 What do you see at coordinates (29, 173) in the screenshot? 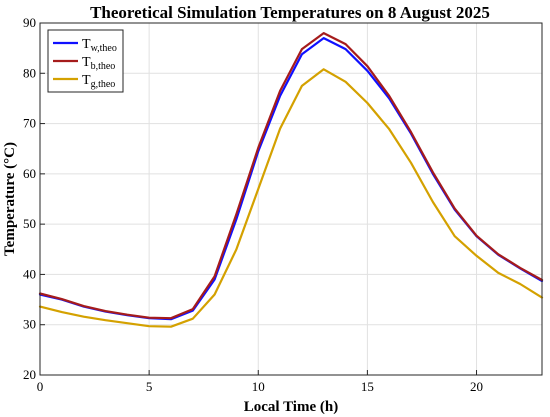
I see `y-tick-label: 60` at bounding box center [29, 173].